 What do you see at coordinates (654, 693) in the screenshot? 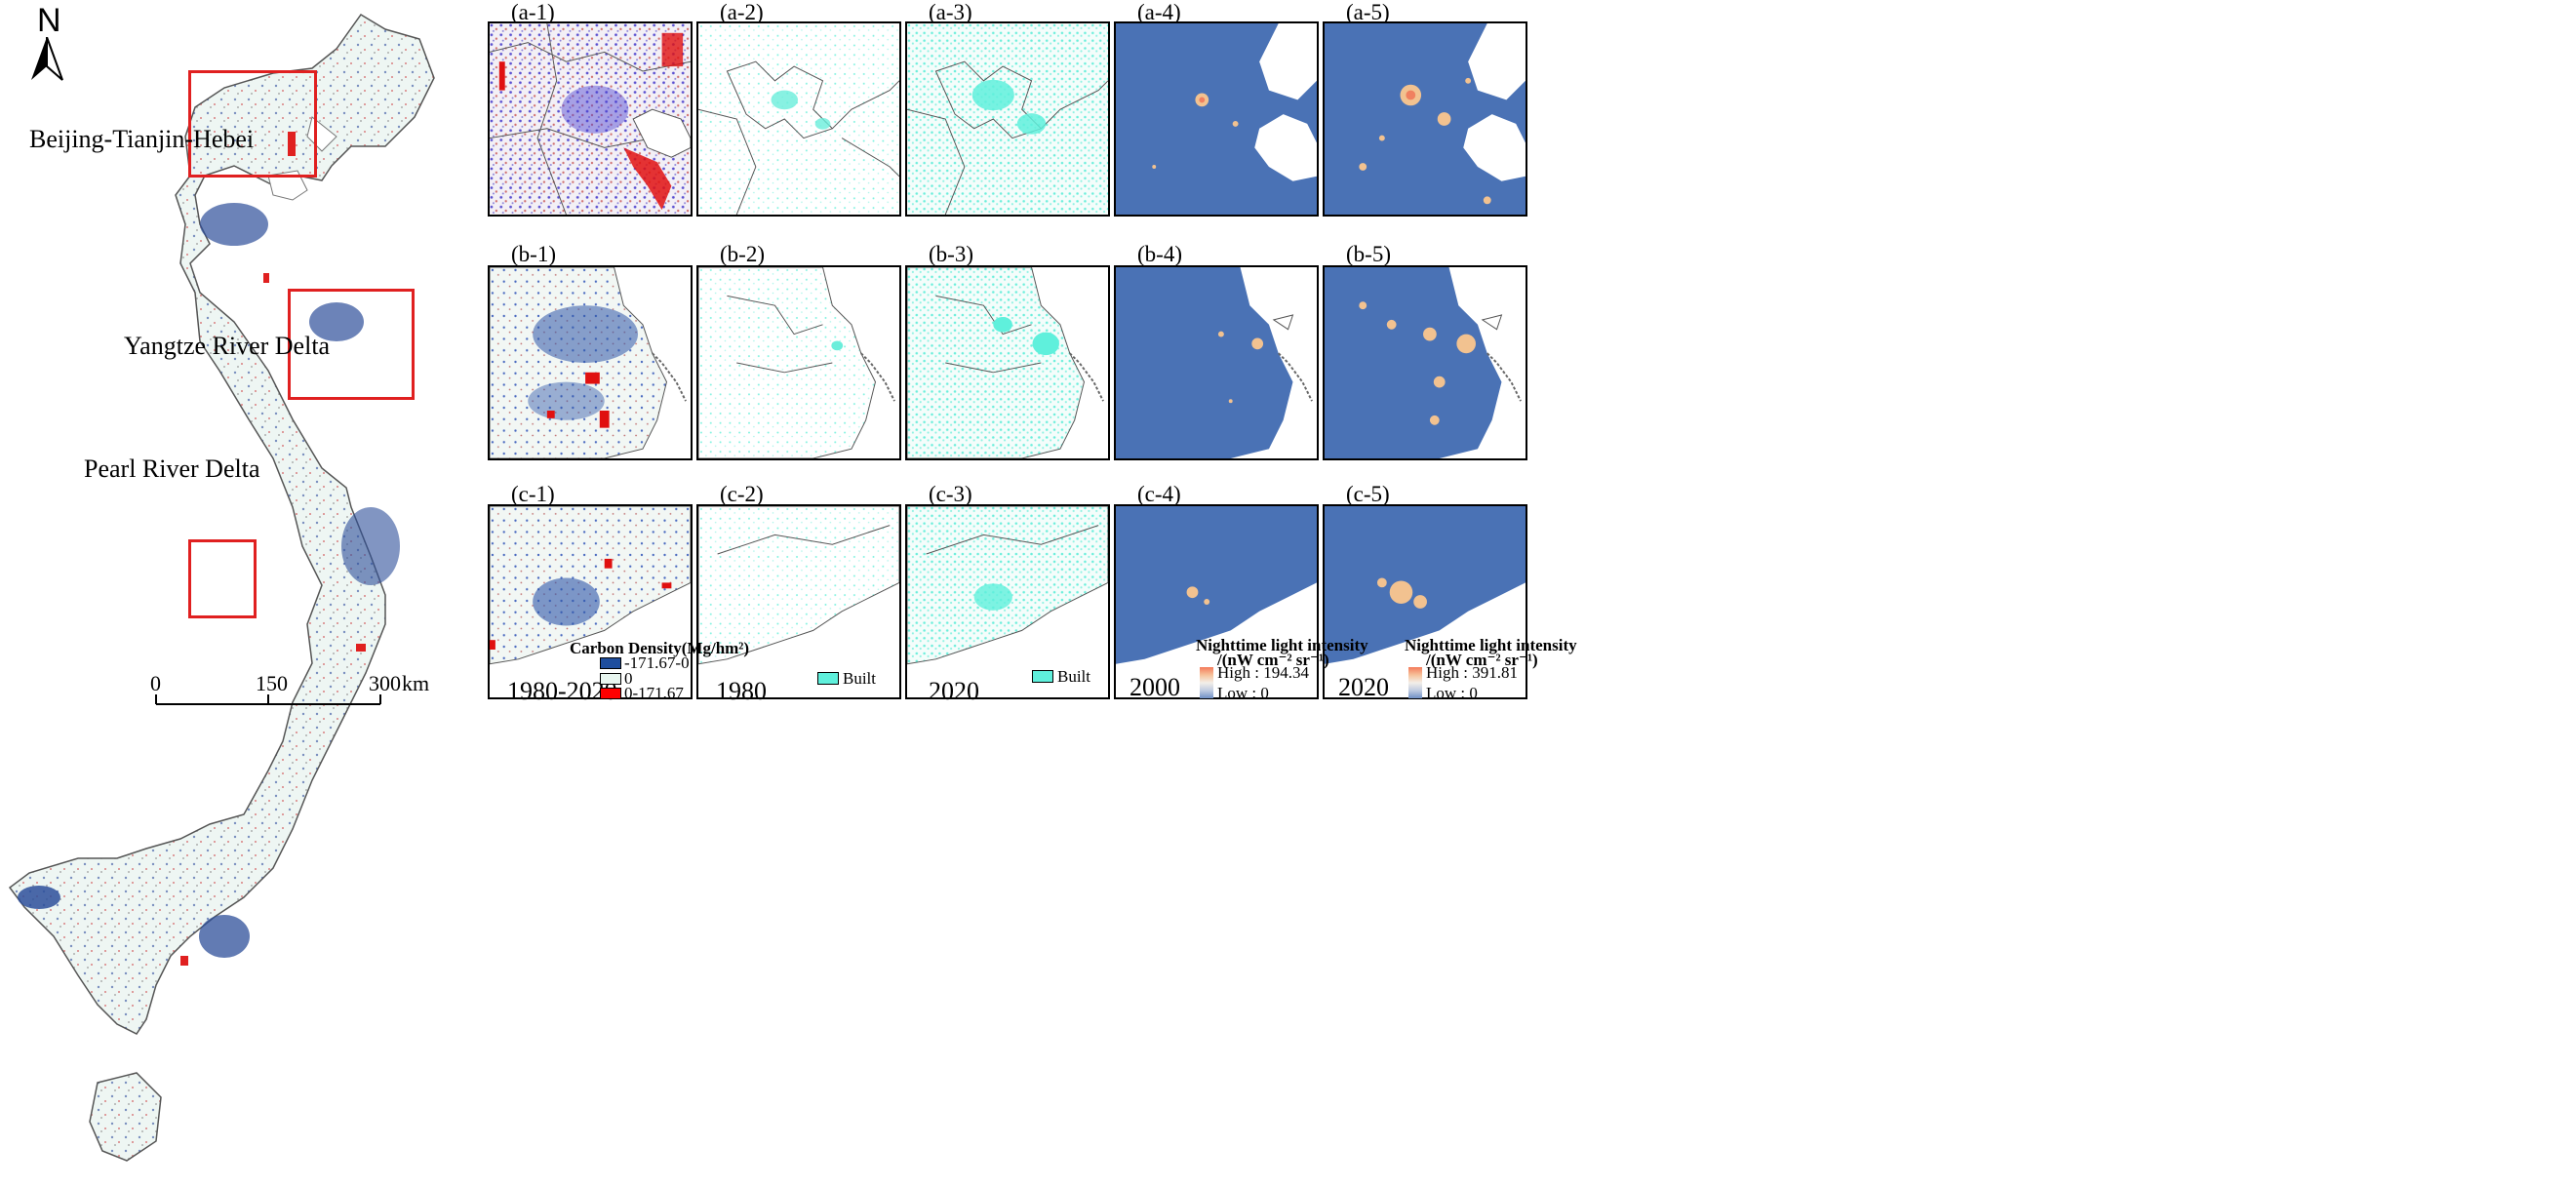
I see `carbon-legend-label-positive: 0-171.67` at bounding box center [654, 693].